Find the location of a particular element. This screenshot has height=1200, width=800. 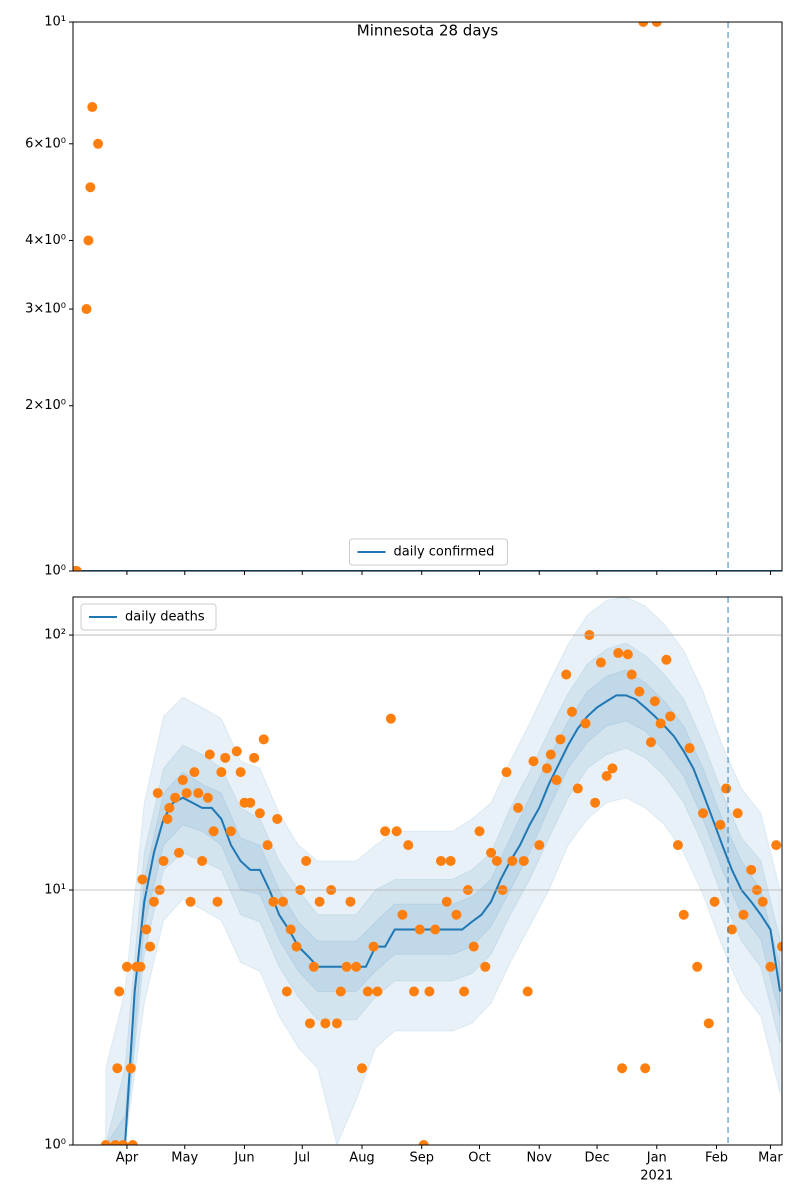

x-tick-label: Nov is located at coordinates (540, 1158).